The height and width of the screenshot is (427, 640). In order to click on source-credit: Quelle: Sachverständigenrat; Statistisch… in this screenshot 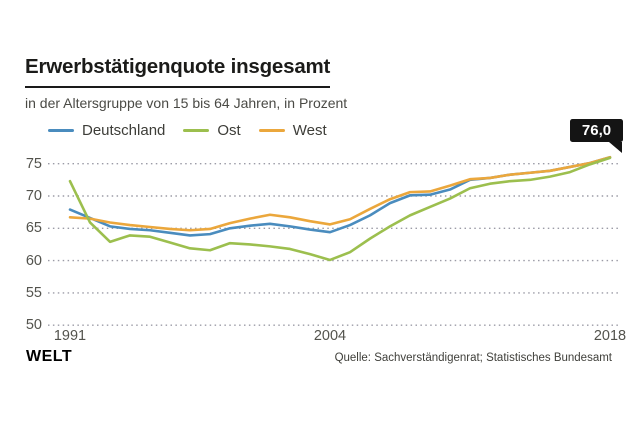, I will do `click(473, 358)`.